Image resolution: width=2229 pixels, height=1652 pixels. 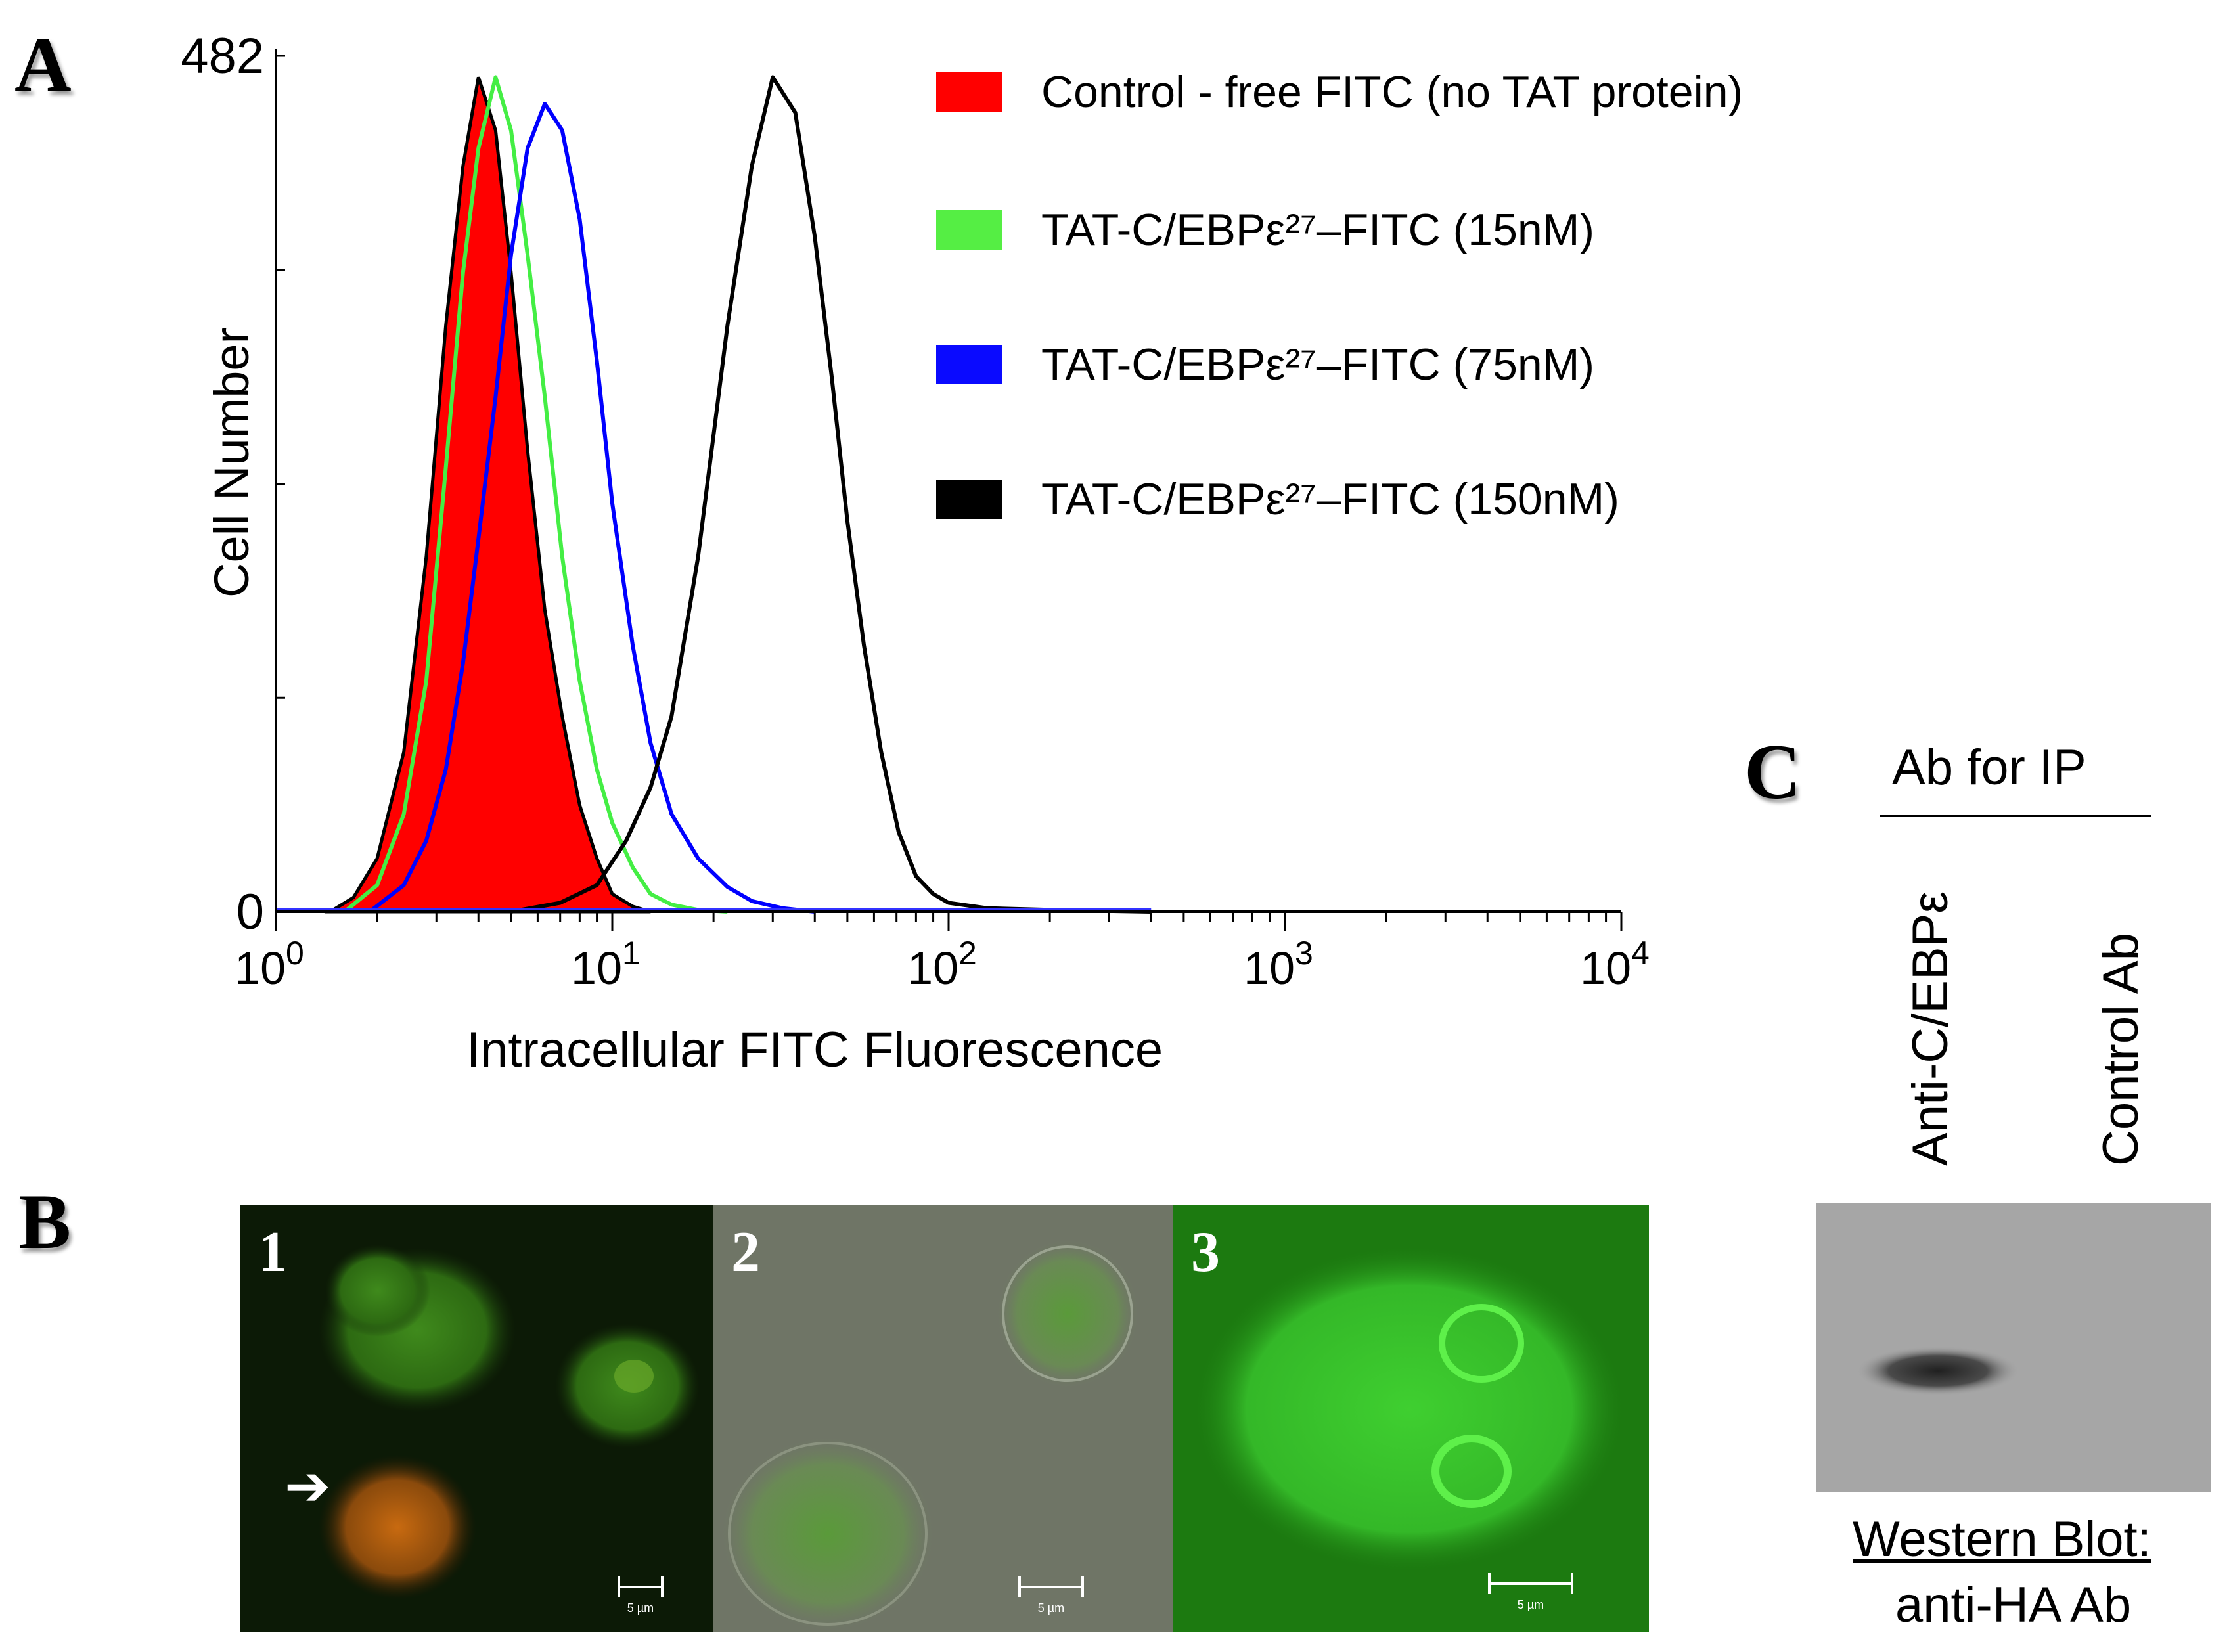 What do you see at coordinates (45, 1221) in the screenshot?
I see `panel-b-letter: B` at bounding box center [45, 1221].